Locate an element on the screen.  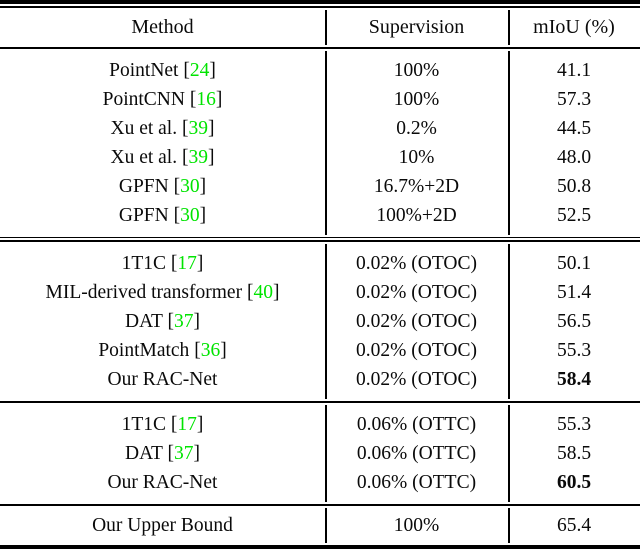
supervision-cell: 100%+2D is located at coordinates (416, 215).